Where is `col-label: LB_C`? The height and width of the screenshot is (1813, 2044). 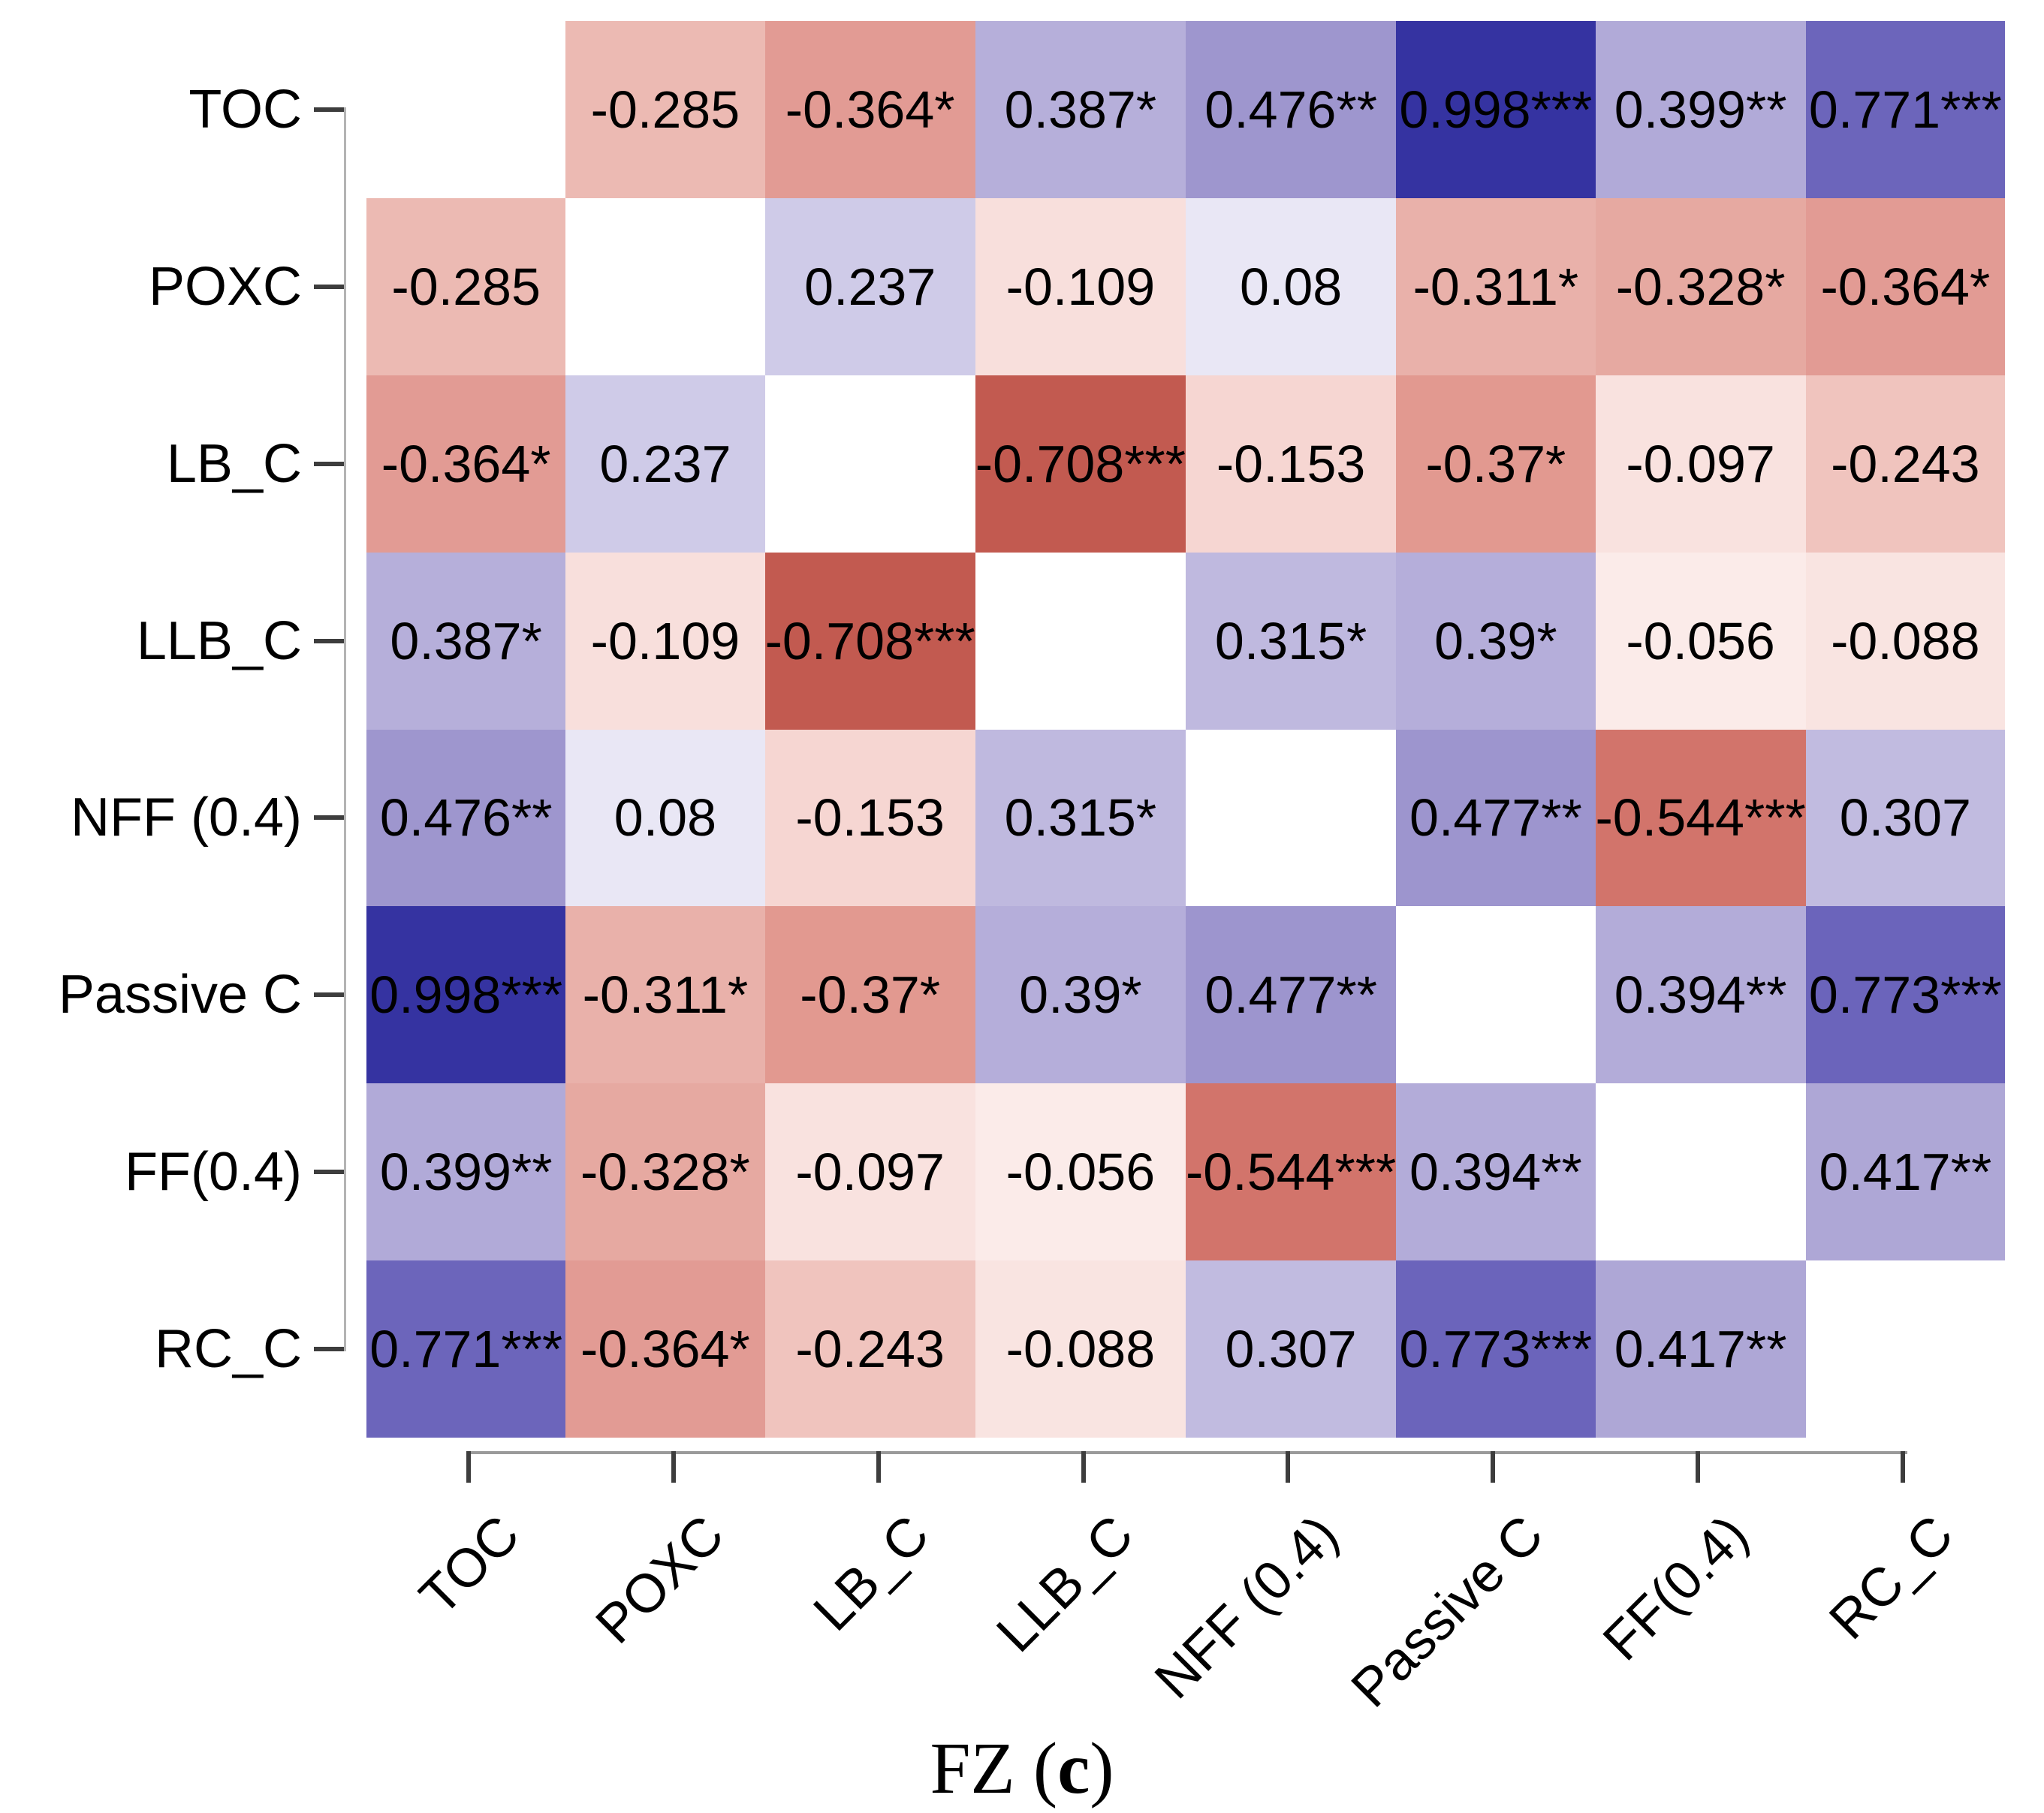
col-label: LB_C is located at coordinates (871, 1573).